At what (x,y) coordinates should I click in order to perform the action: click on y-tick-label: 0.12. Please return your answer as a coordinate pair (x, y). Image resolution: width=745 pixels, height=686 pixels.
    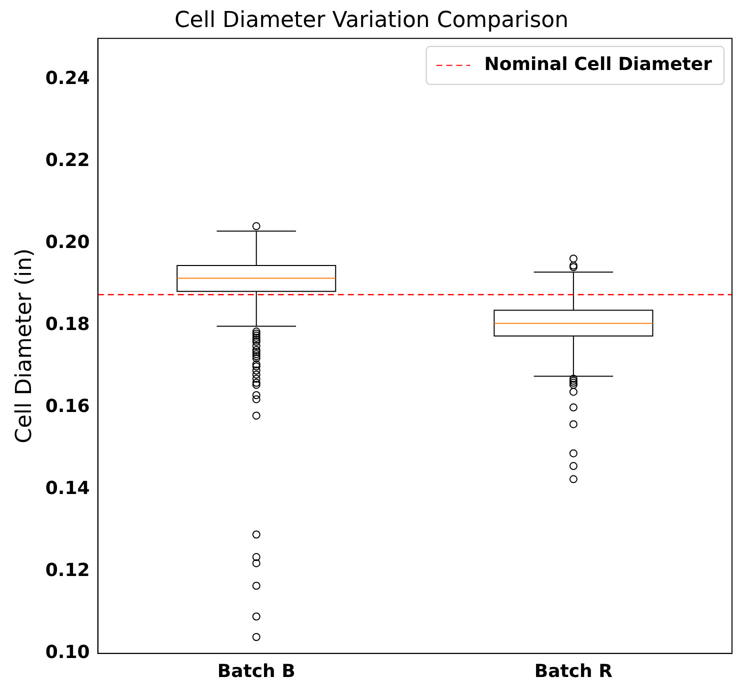
    Looking at the image, I should click on (67, 571).